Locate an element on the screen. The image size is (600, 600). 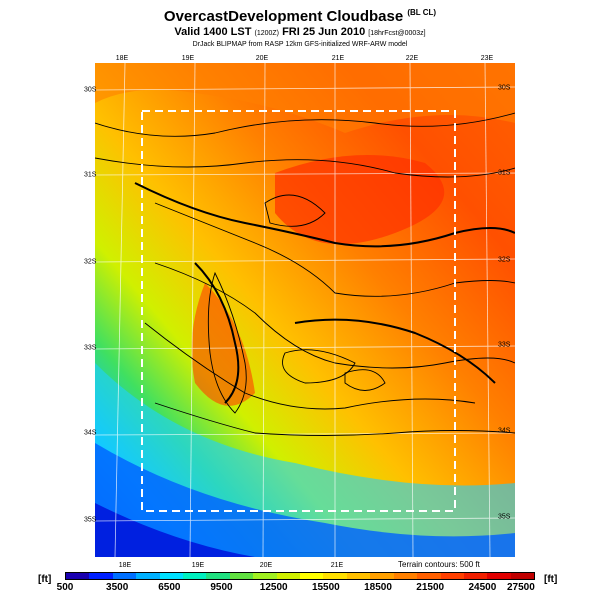
map-title: OvercastDevelopment Cloudbase (BL CL) is located at coordinates (300, 16).